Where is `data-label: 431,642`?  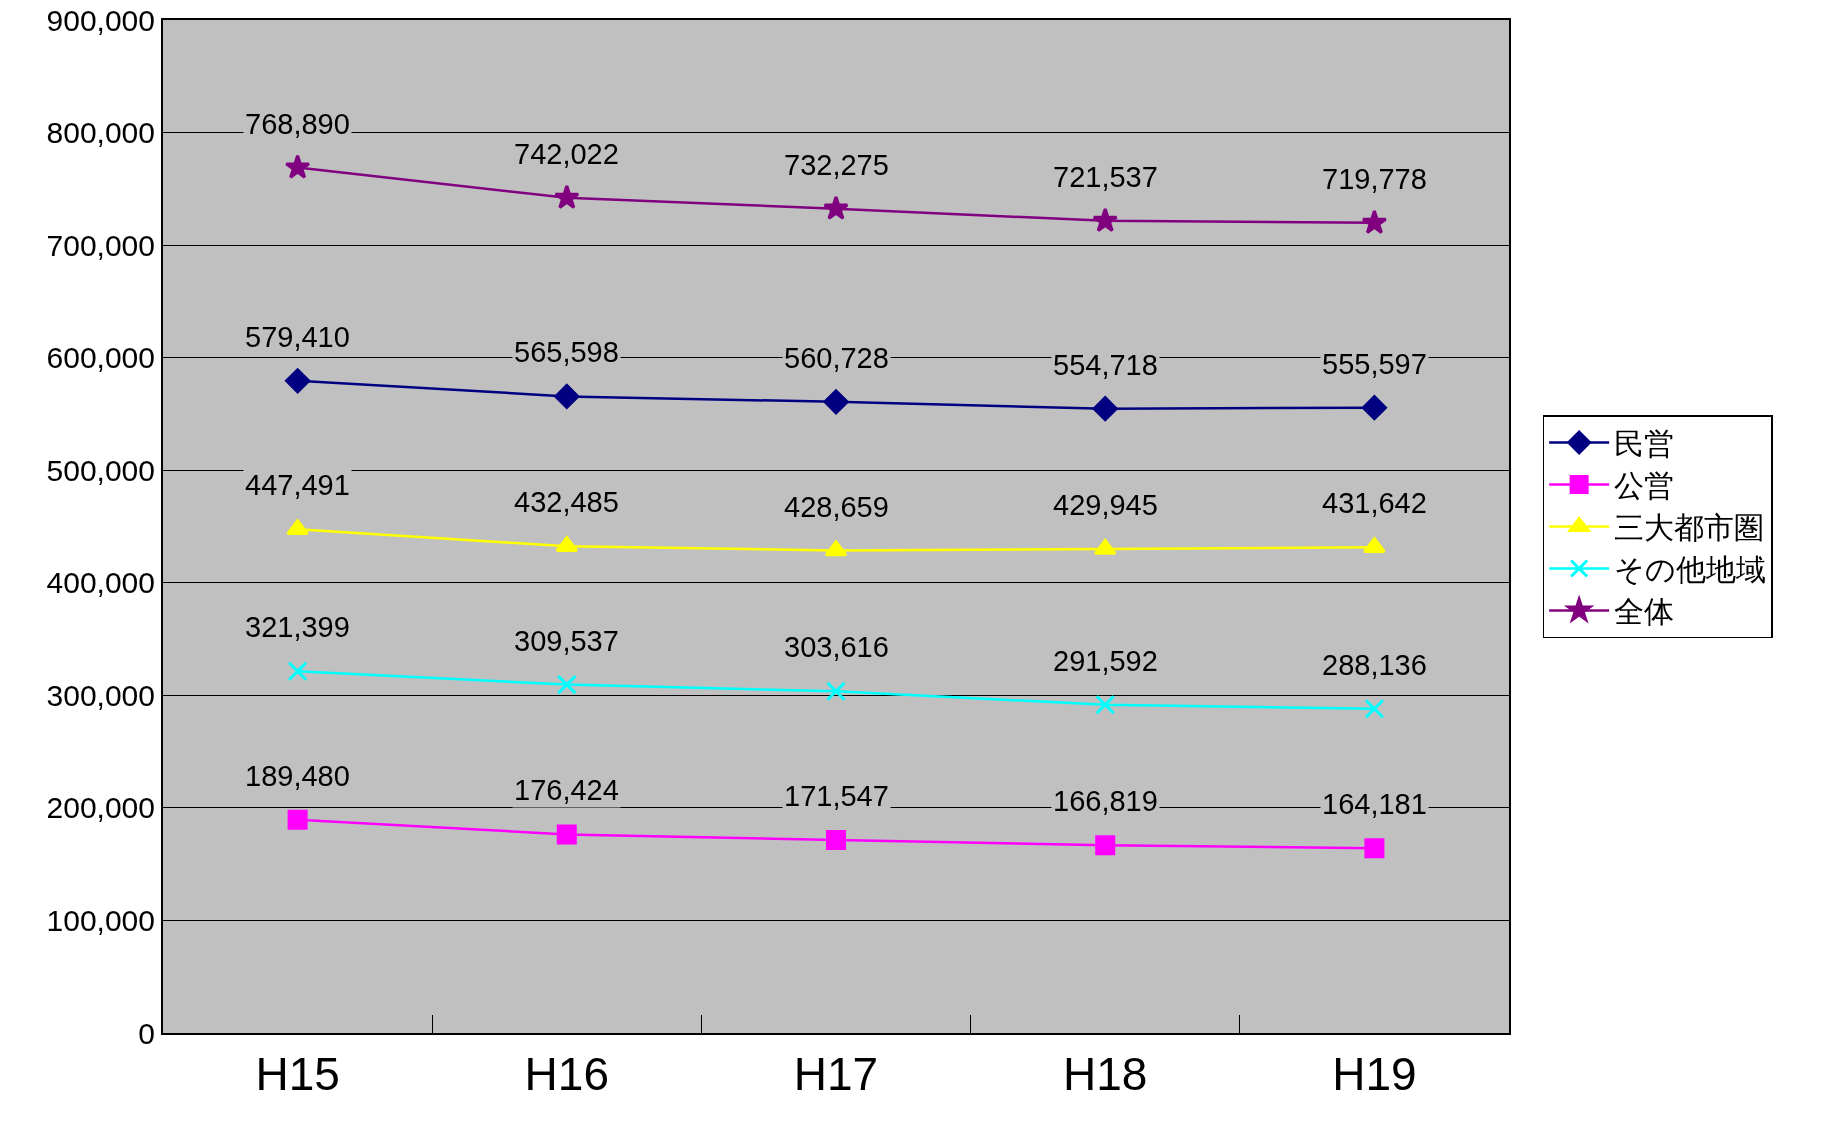 data-label: 431,642 is located at coordinates (1374, 503).